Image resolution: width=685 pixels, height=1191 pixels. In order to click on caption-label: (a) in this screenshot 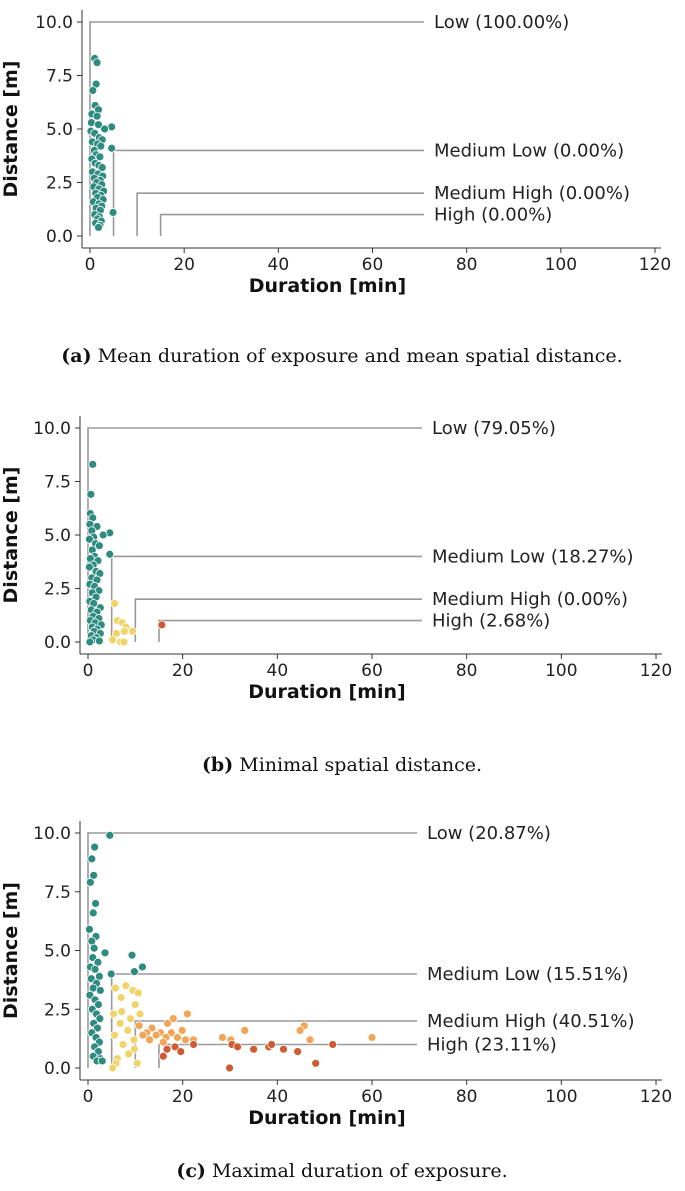, I will do `click(76, 356)`.